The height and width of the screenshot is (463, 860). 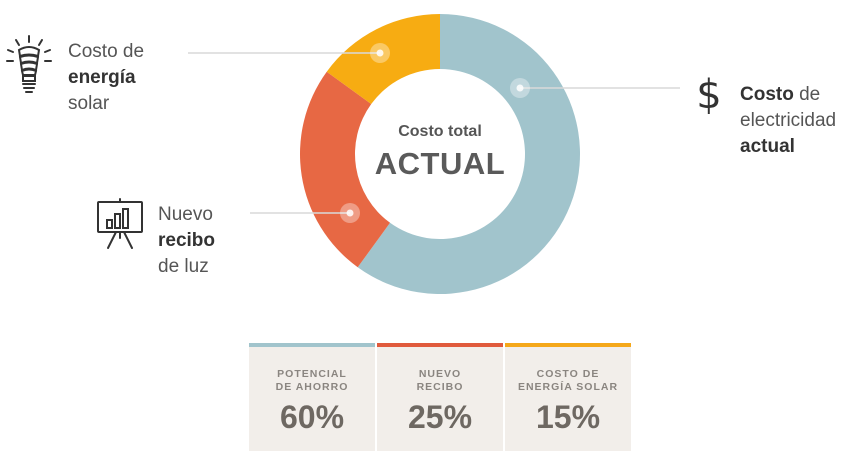 I want to click on card-solar-value: 15%, so click(x=568, y=417).